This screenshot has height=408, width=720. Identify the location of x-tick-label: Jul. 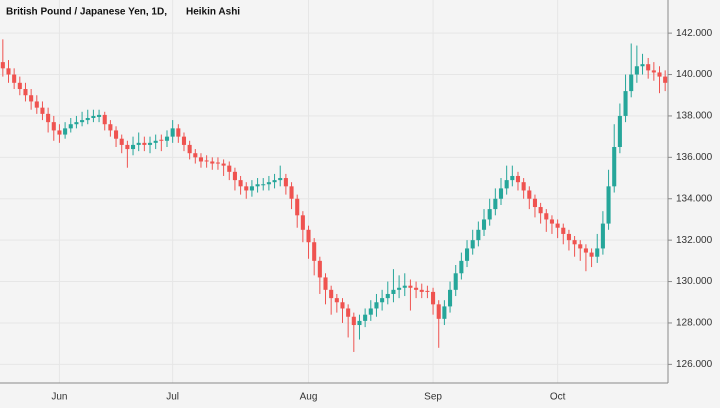
(172, 397).